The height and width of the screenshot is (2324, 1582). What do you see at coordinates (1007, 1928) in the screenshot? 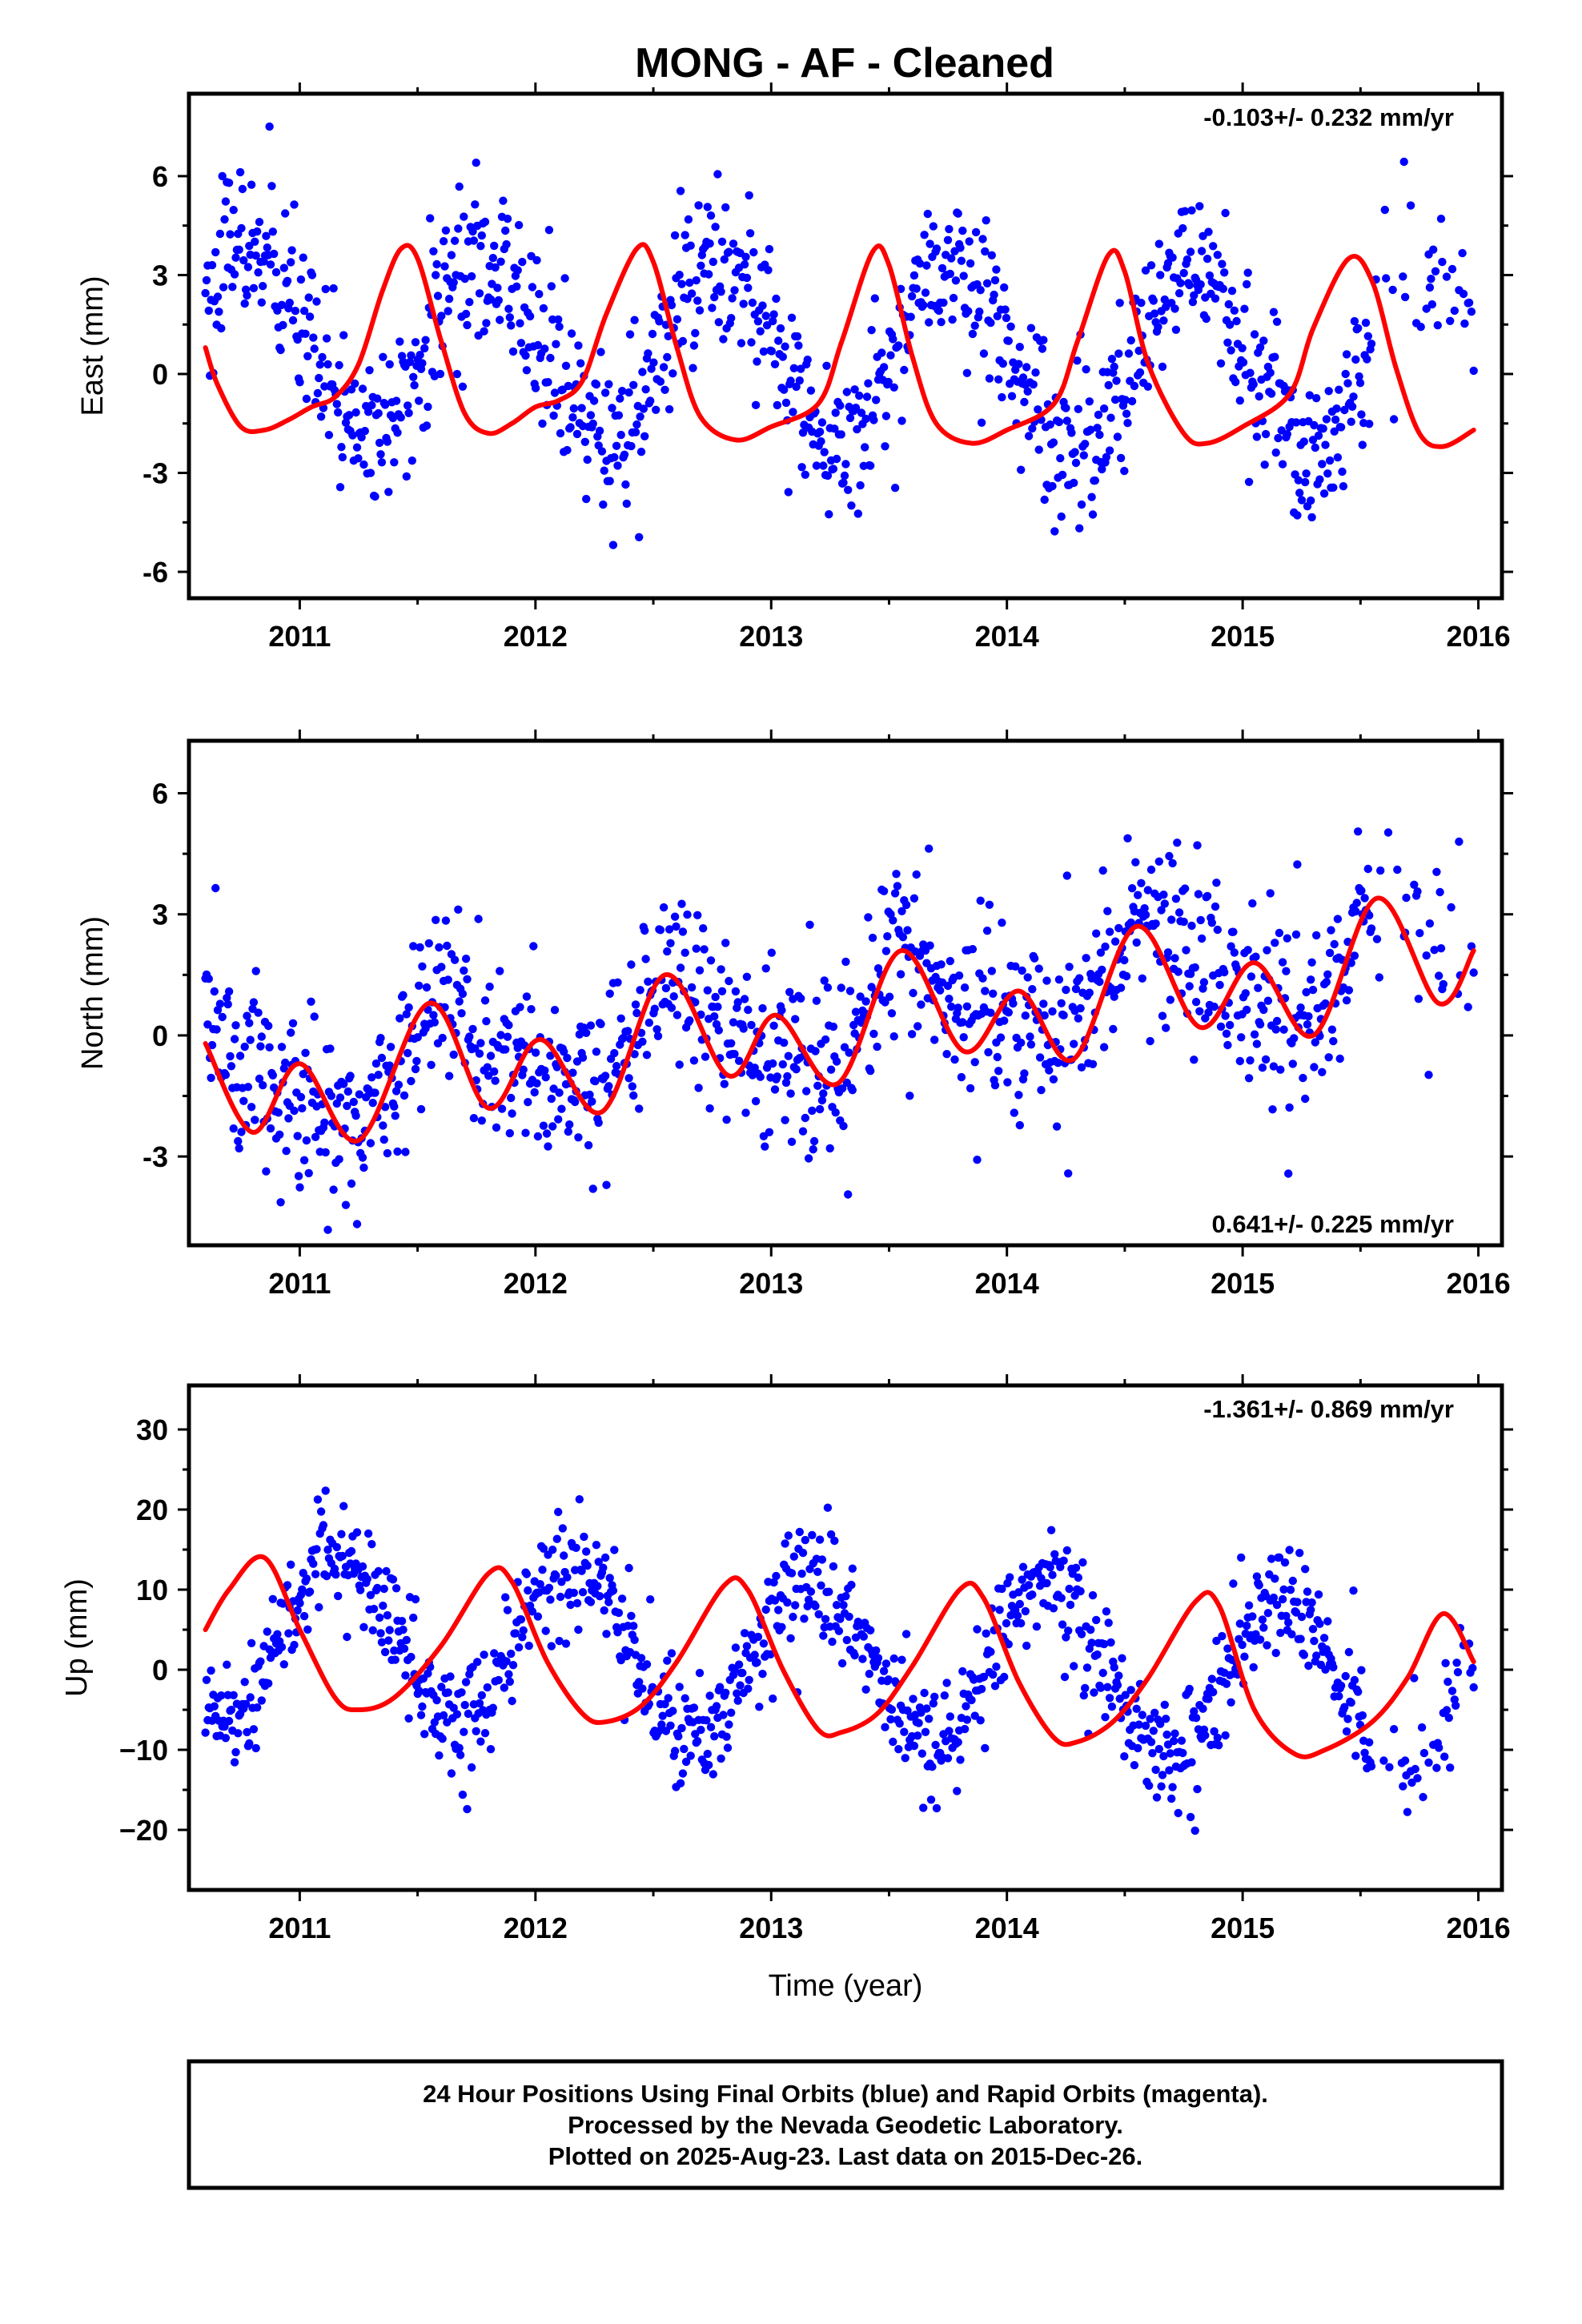
I see `x-tick-label: 2014` at bounding box center [1007, 1928].